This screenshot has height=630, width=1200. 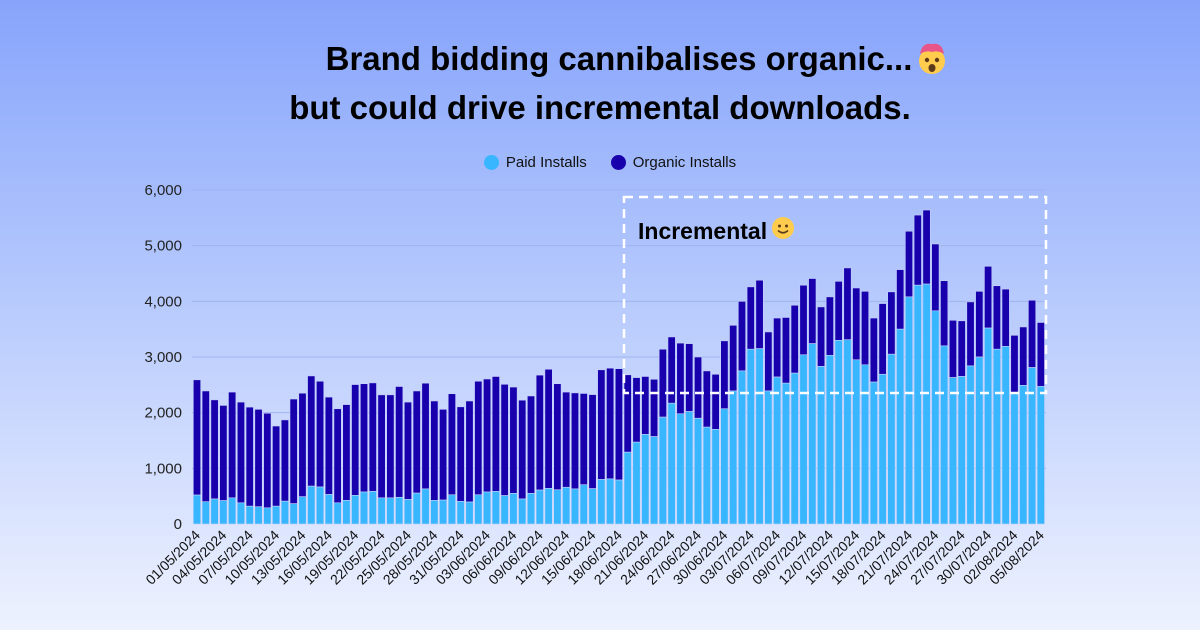 I want to click on y-tick-label: 0, so click(x=178, y=524).